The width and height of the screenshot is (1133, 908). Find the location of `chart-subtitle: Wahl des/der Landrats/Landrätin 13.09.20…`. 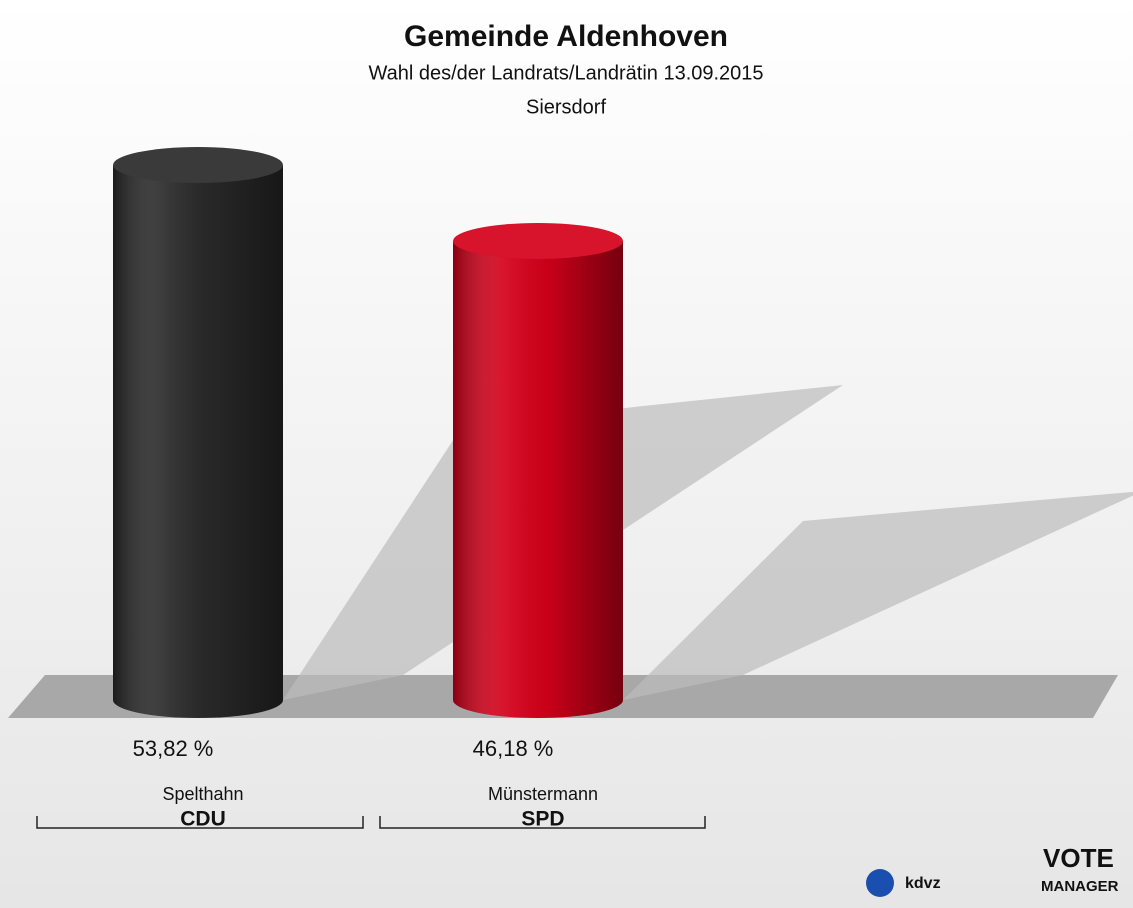

chart-subtitle: Wahl des/der Landrats/Landrätin 13.09.20… is located at coordinates (565, 73).